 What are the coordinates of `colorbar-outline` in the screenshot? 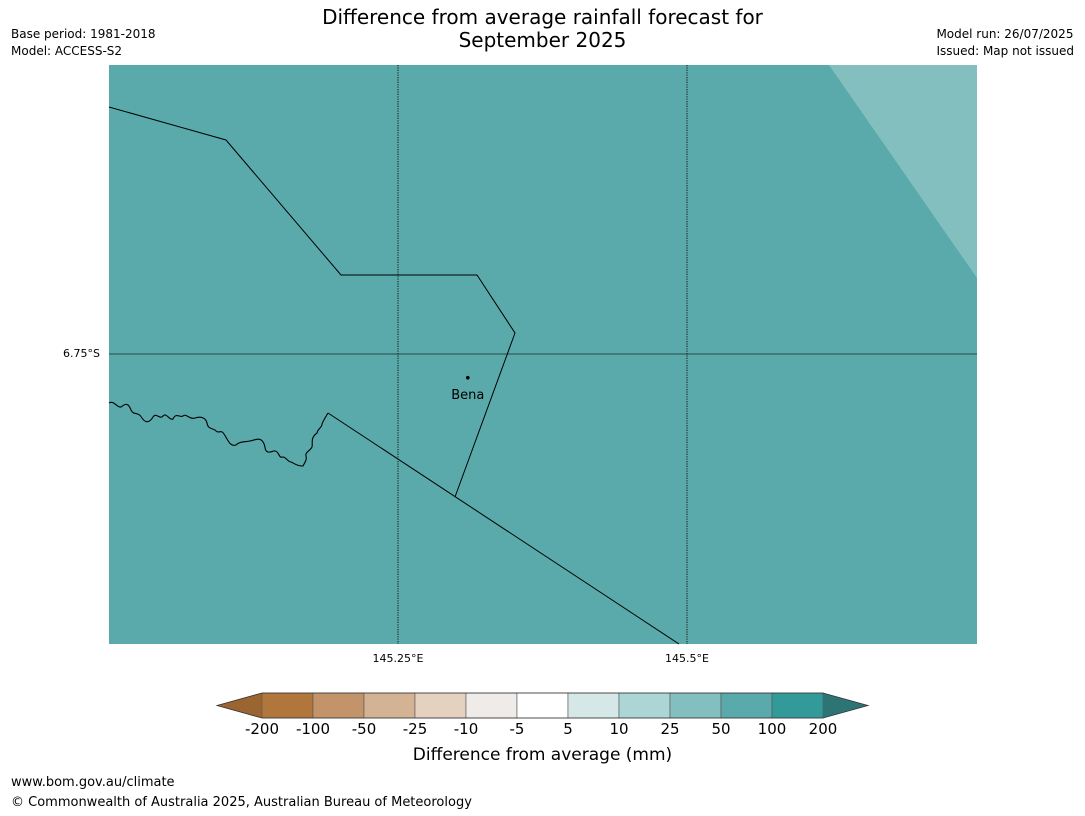 It's located at (542, 705).